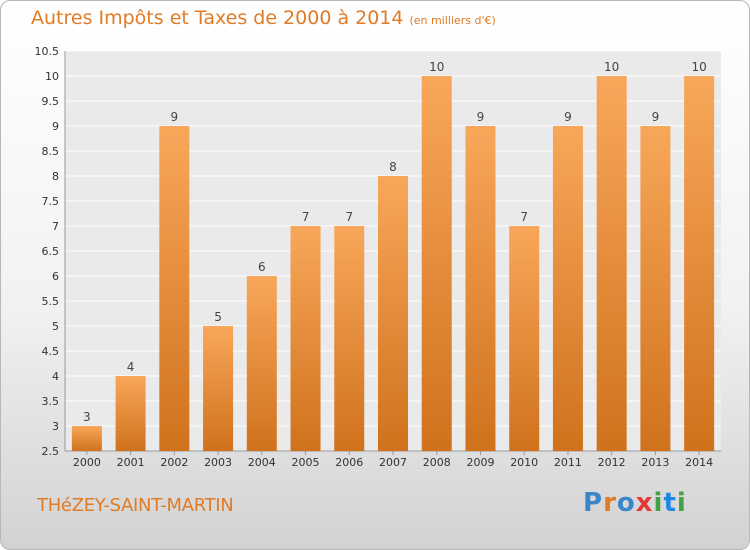  What do you see at coordinates (131, 367) in the screenshot?
I see `data-label: 4` at bounding box center [131, 367].